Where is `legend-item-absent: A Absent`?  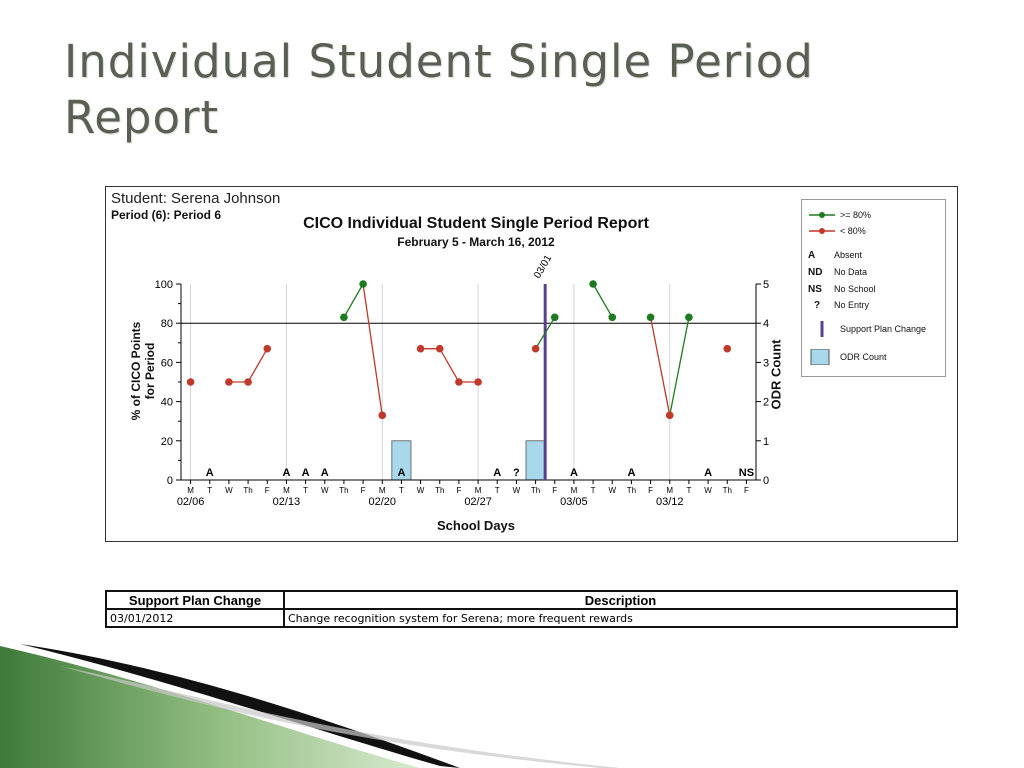 legend-item-absent: A Absent is located at coordinates (835, 255).